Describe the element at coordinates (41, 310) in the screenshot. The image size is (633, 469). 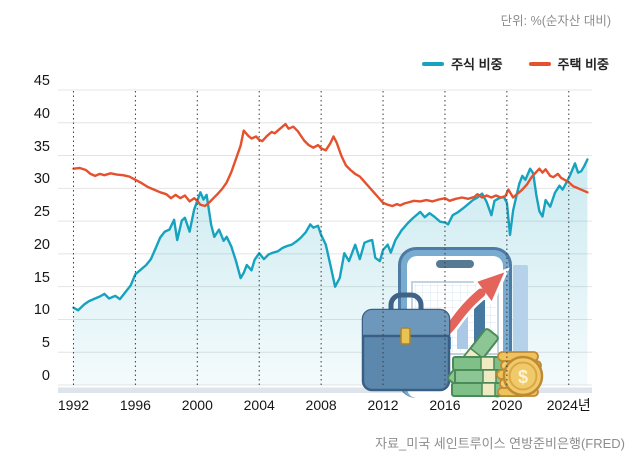
I see `y-axis-tick-label: 10` at that location.